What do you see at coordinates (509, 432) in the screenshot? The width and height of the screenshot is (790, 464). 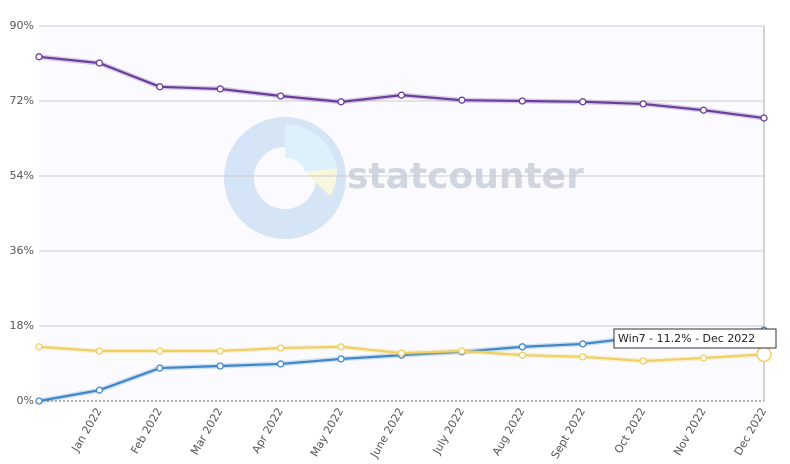 I see `x-tick-label: Aug 2022` at bounding box center [509, 432].